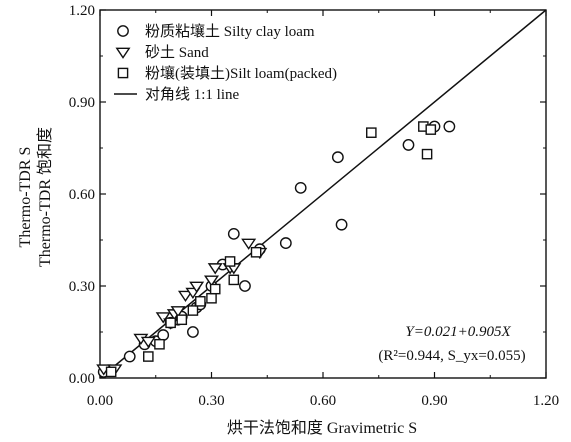 The image size is (571, 442). Describe the element at coordinates (82, 379) in the screenshot. I see `y-tick-label: 0.00` at that location.